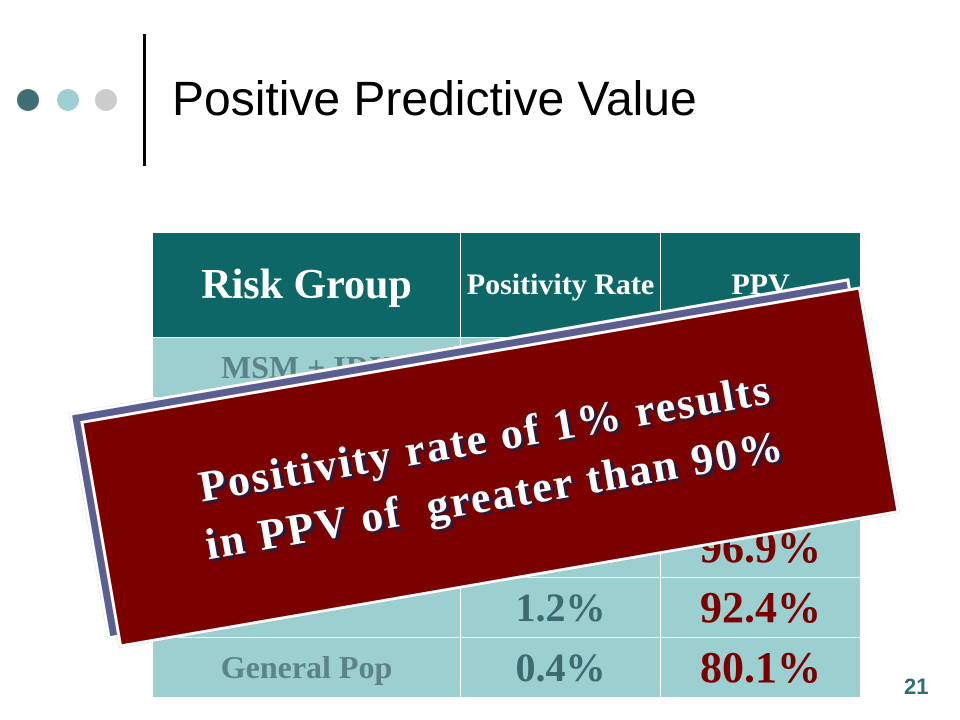 Image resolution: width=960 pixels, height=720 pixels. Describe the element at coordinates (560, 607) in the screenshot. I see `table-cell: 1.2%` at that location.